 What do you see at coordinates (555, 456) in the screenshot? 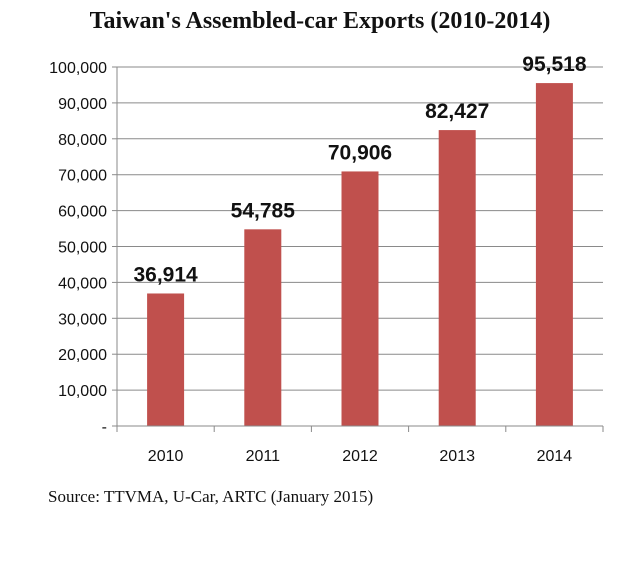
I see `x-tick-label: 2014` at bounding box center [555, 456].